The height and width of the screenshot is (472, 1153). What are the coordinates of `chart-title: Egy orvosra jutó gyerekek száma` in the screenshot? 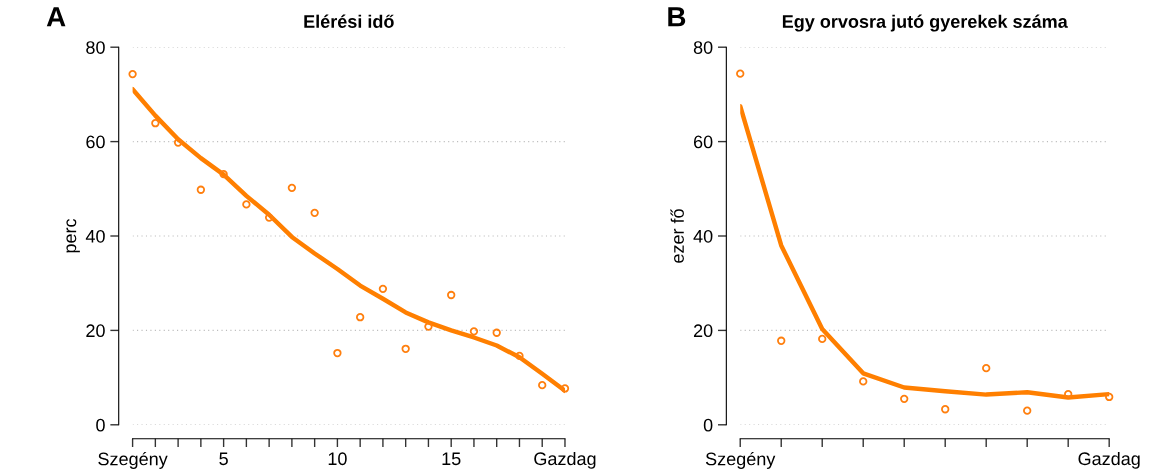 It's located at (925, 23).